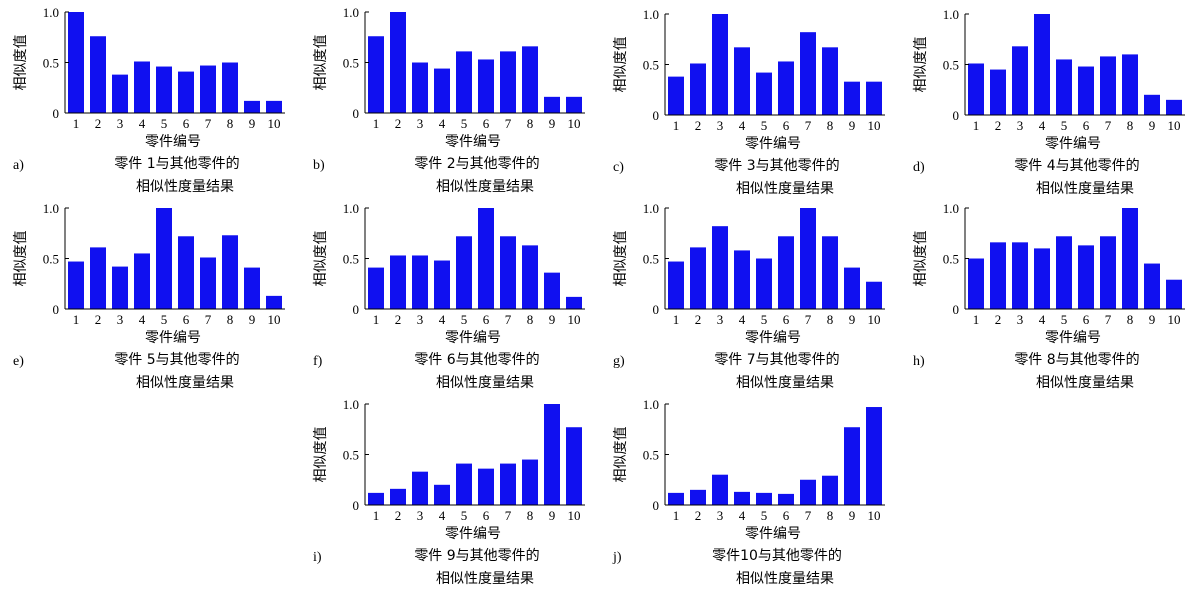 The width and height of the screenshot is (1200, 592). What do you see at coordinates (18, 361) in the screenshot?
I see `panel-letter: e)` at bounding box center [18, 361].